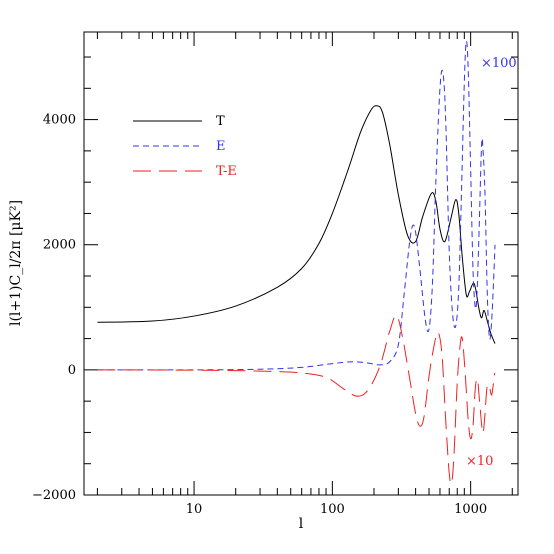 The image size is (554, 554). Describe the element at coordinates (54, 495) in the screenshot. I see `y-tick-label: −2000` at that location.